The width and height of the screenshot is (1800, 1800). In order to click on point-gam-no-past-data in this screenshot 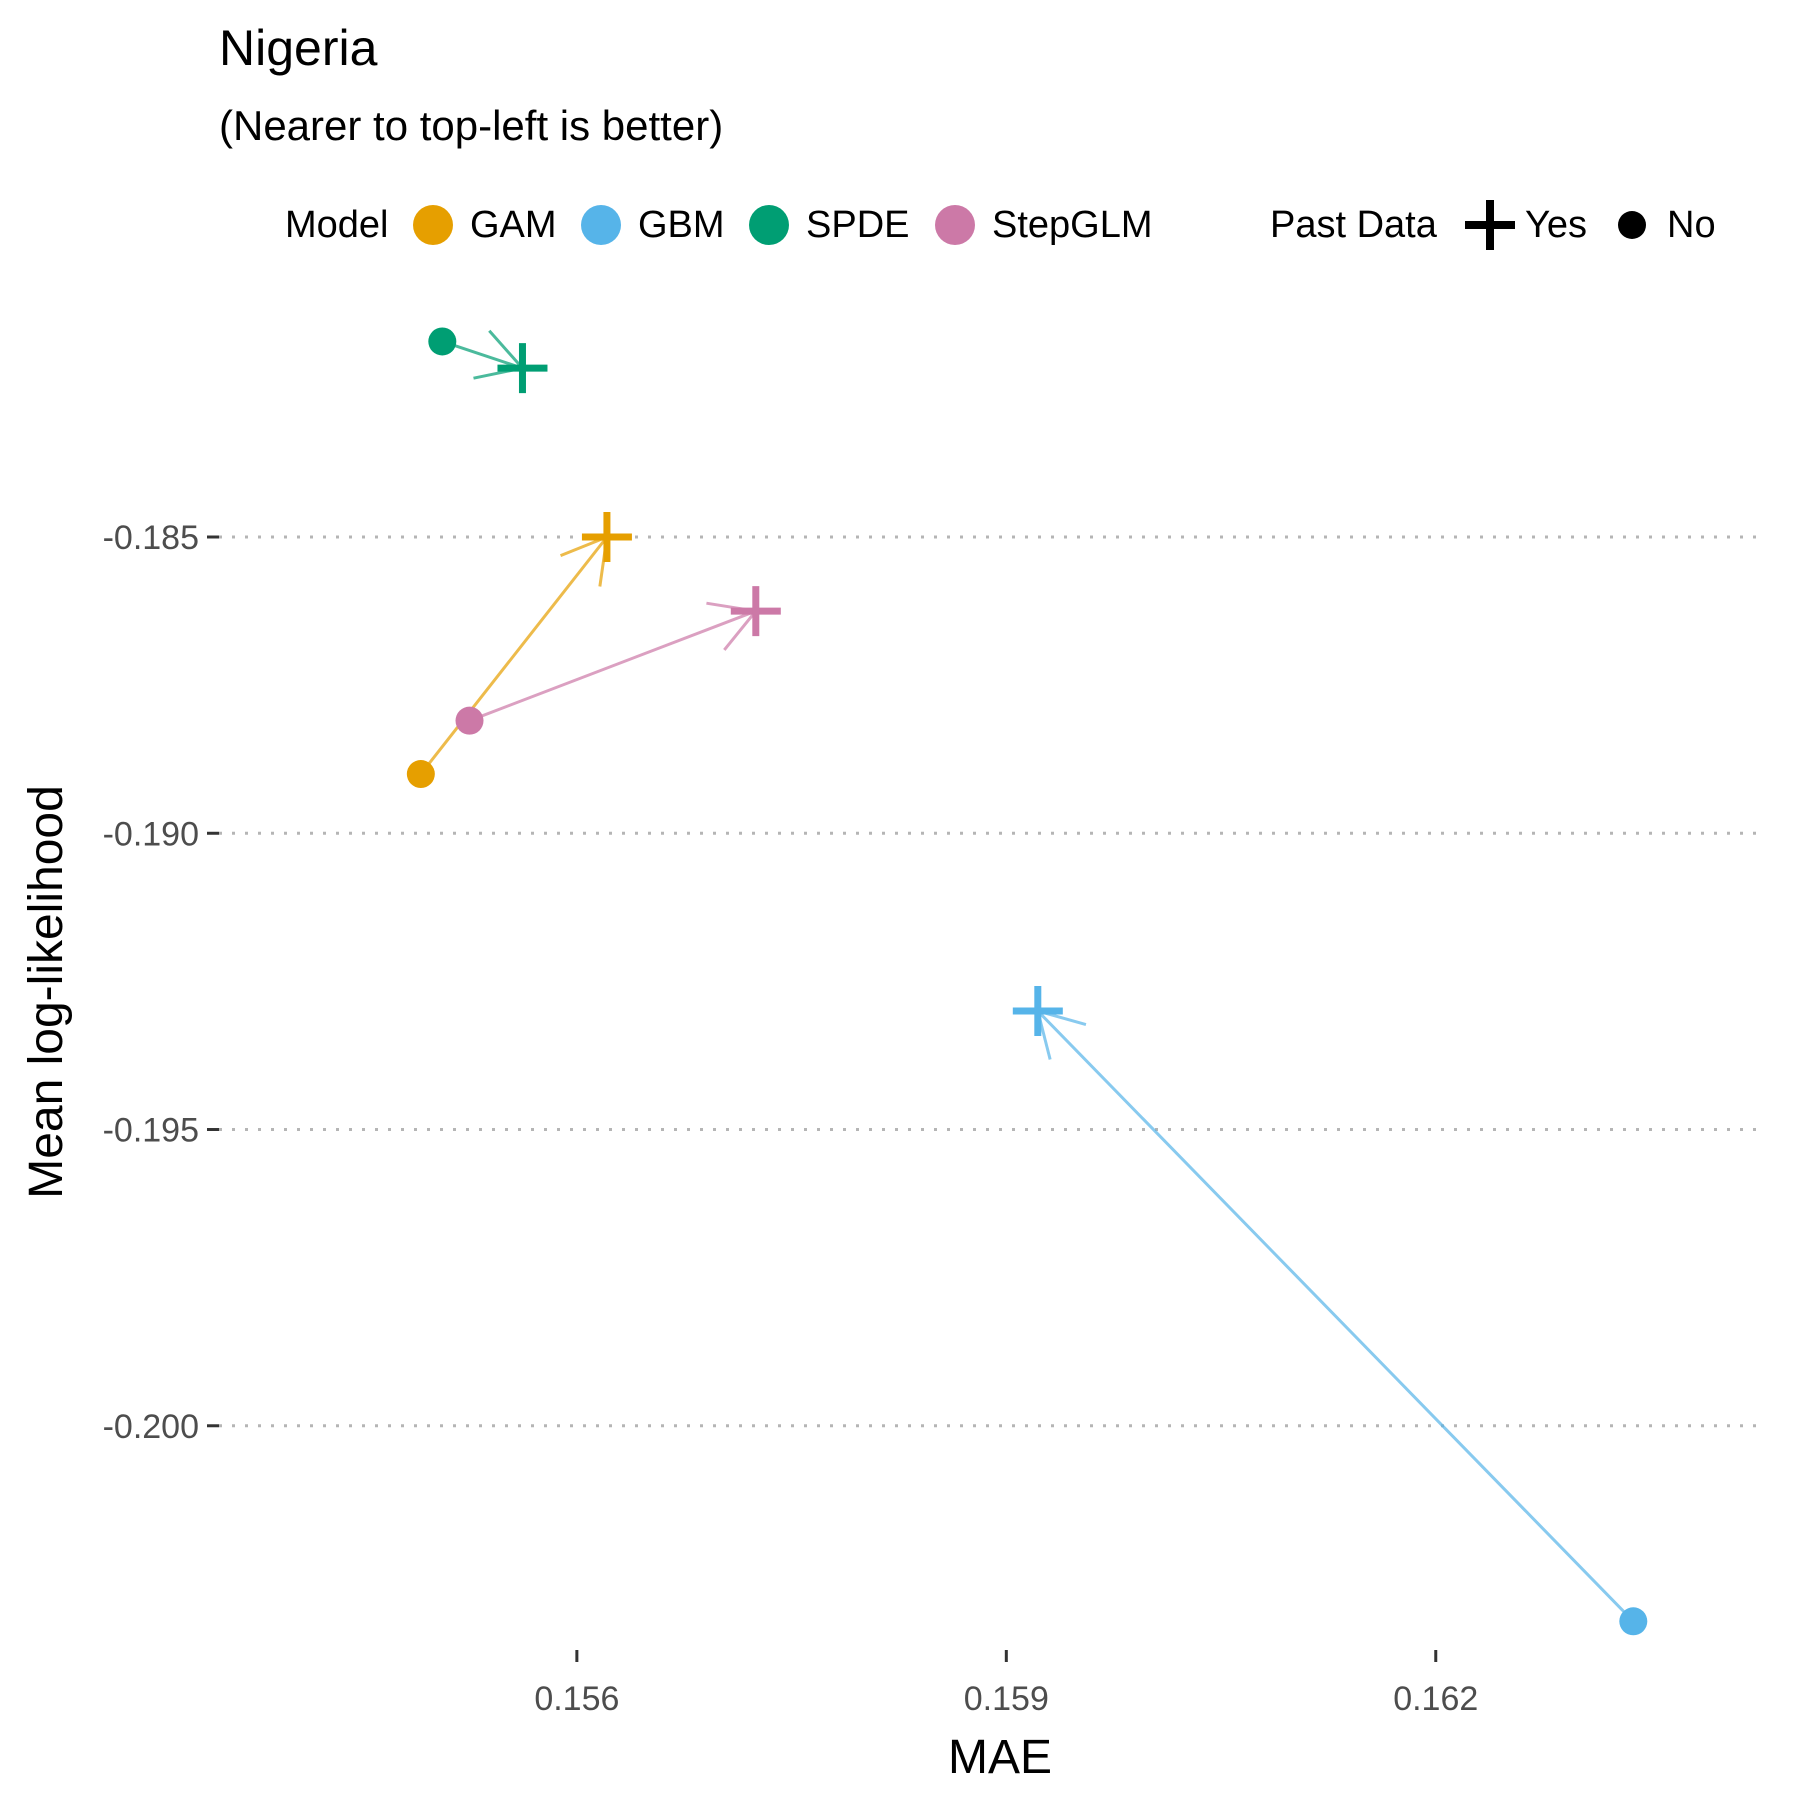, I will do `click(420, 774)`.